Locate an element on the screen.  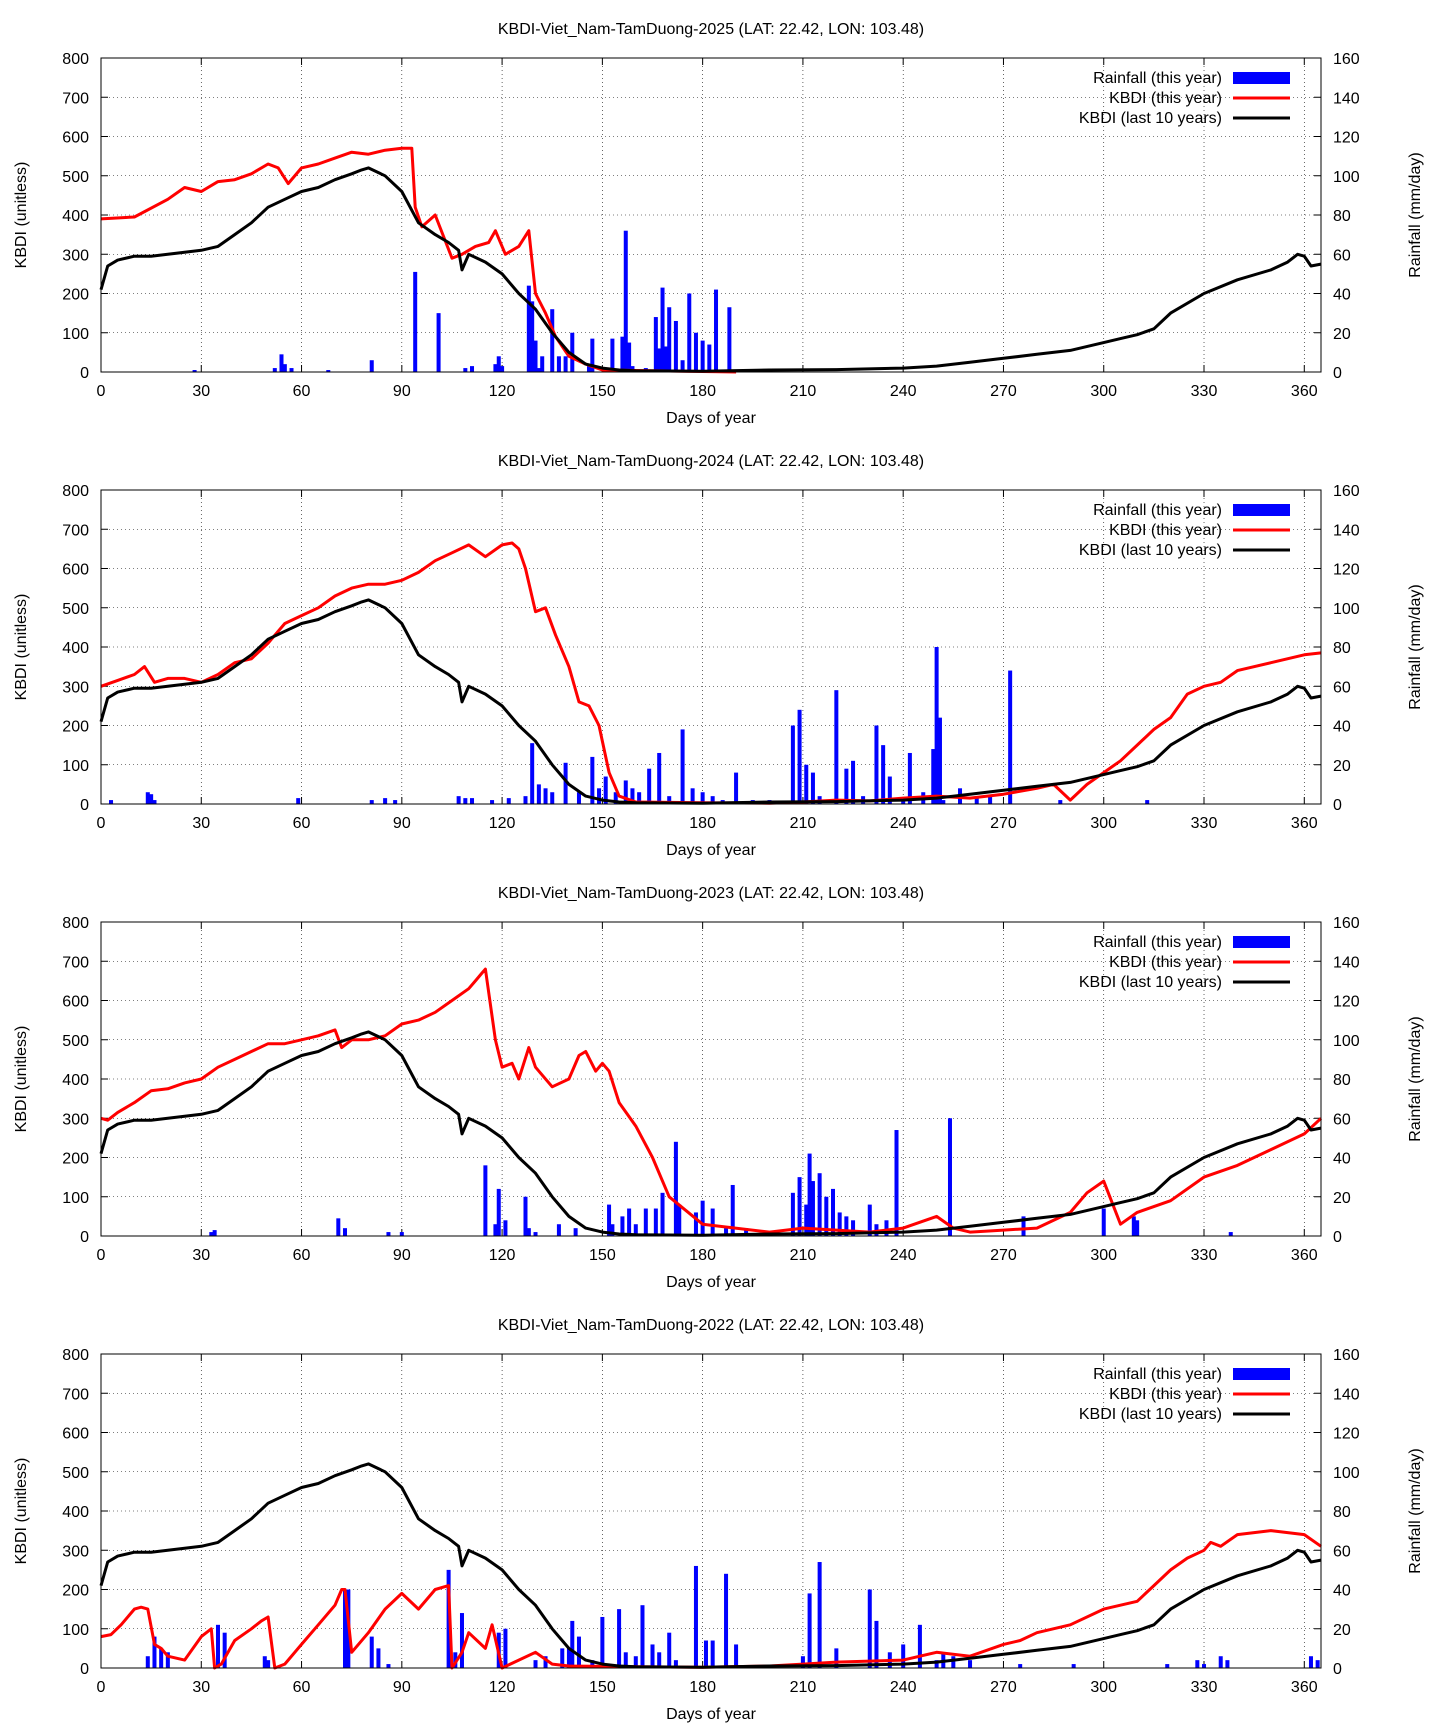
x-tick-label: 300 is located at coordinates (1103, 823).